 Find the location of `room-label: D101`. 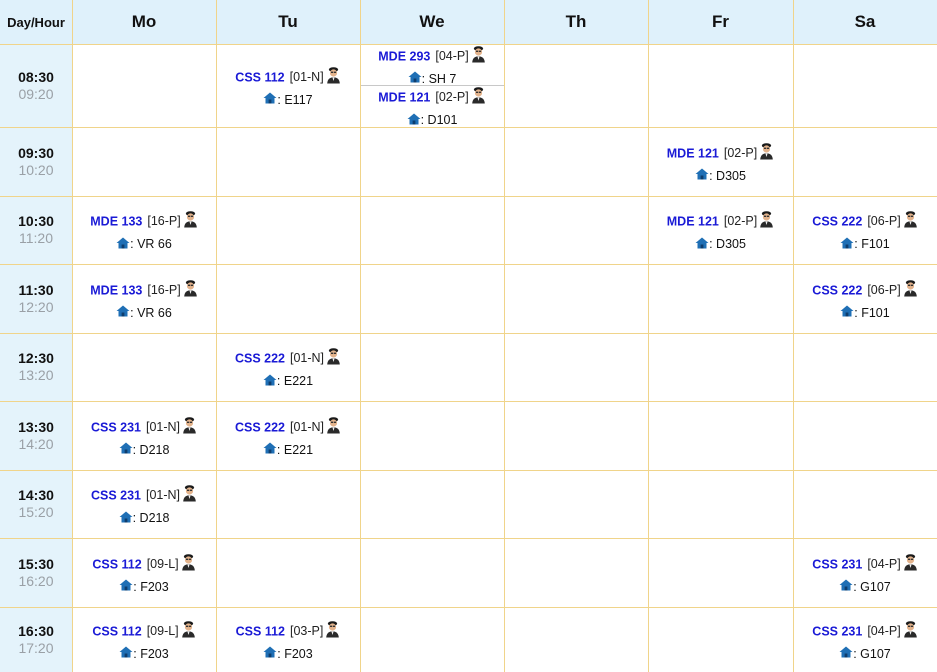

room-label: D101 is located at coordinates (441, 120).